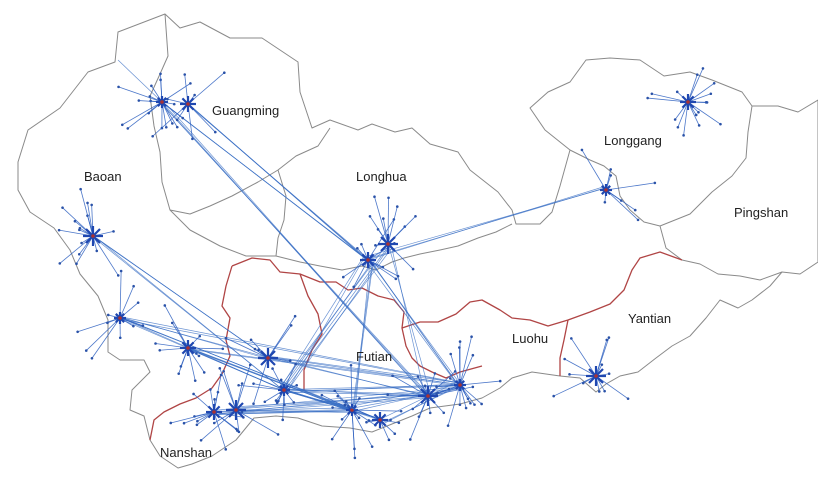 This screenshot has width=818, height=486. I want to click on hub-center, so click(188, 104).